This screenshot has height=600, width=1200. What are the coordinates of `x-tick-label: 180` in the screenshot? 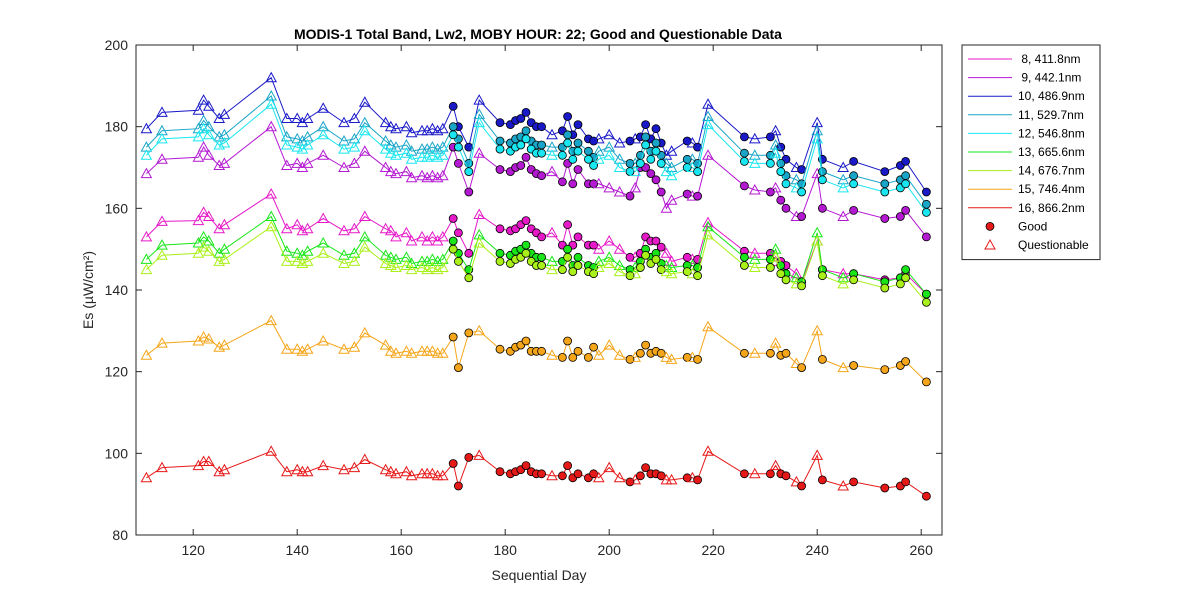 It's located at (506, 550).